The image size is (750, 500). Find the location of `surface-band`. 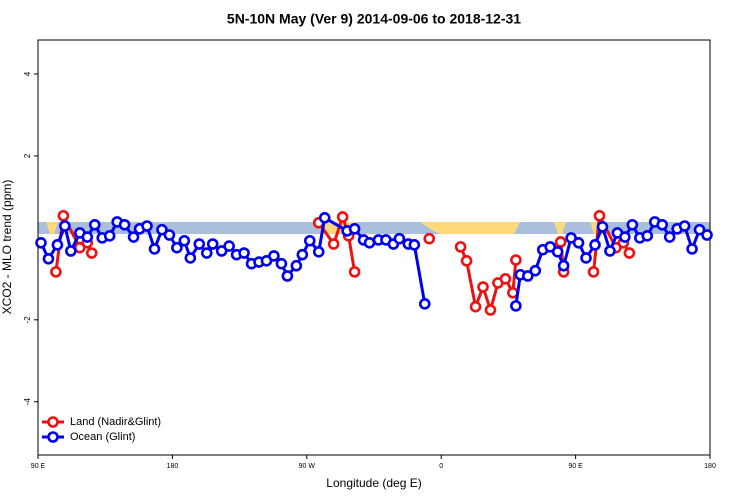

surface-band is located at coordinates (374, 228).